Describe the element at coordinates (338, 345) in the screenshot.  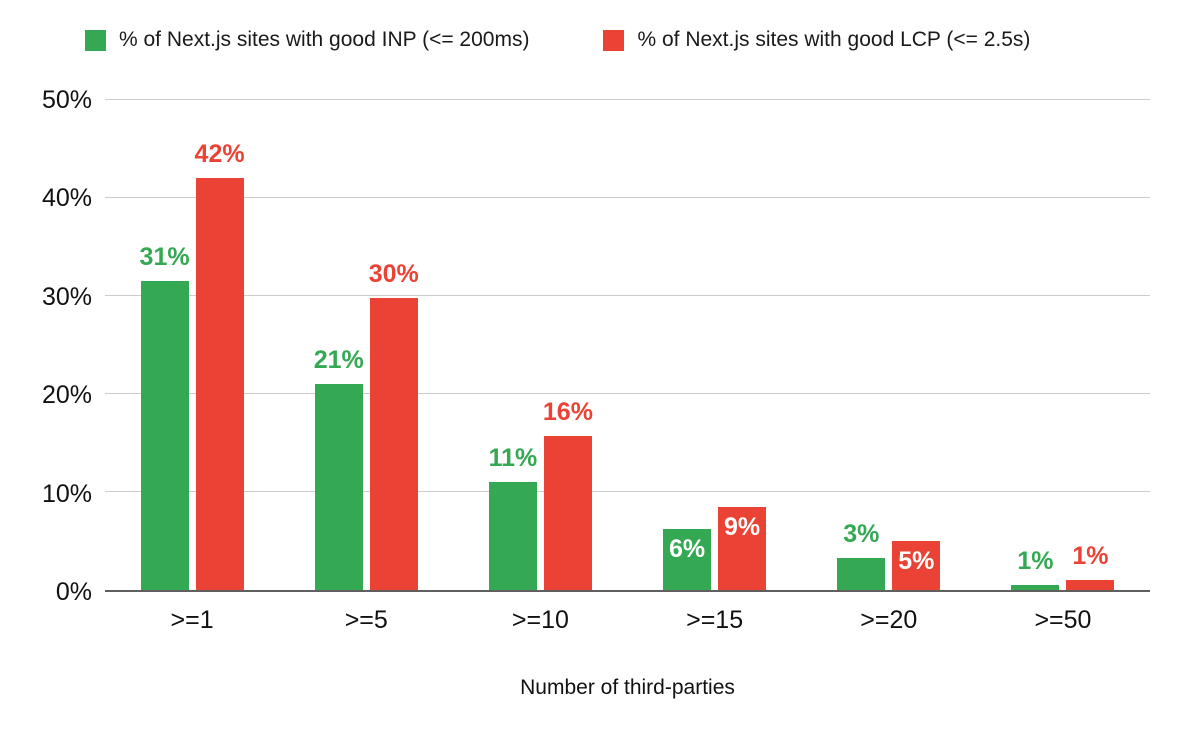
I see `bar-wrap-inp: 21%` at that location.